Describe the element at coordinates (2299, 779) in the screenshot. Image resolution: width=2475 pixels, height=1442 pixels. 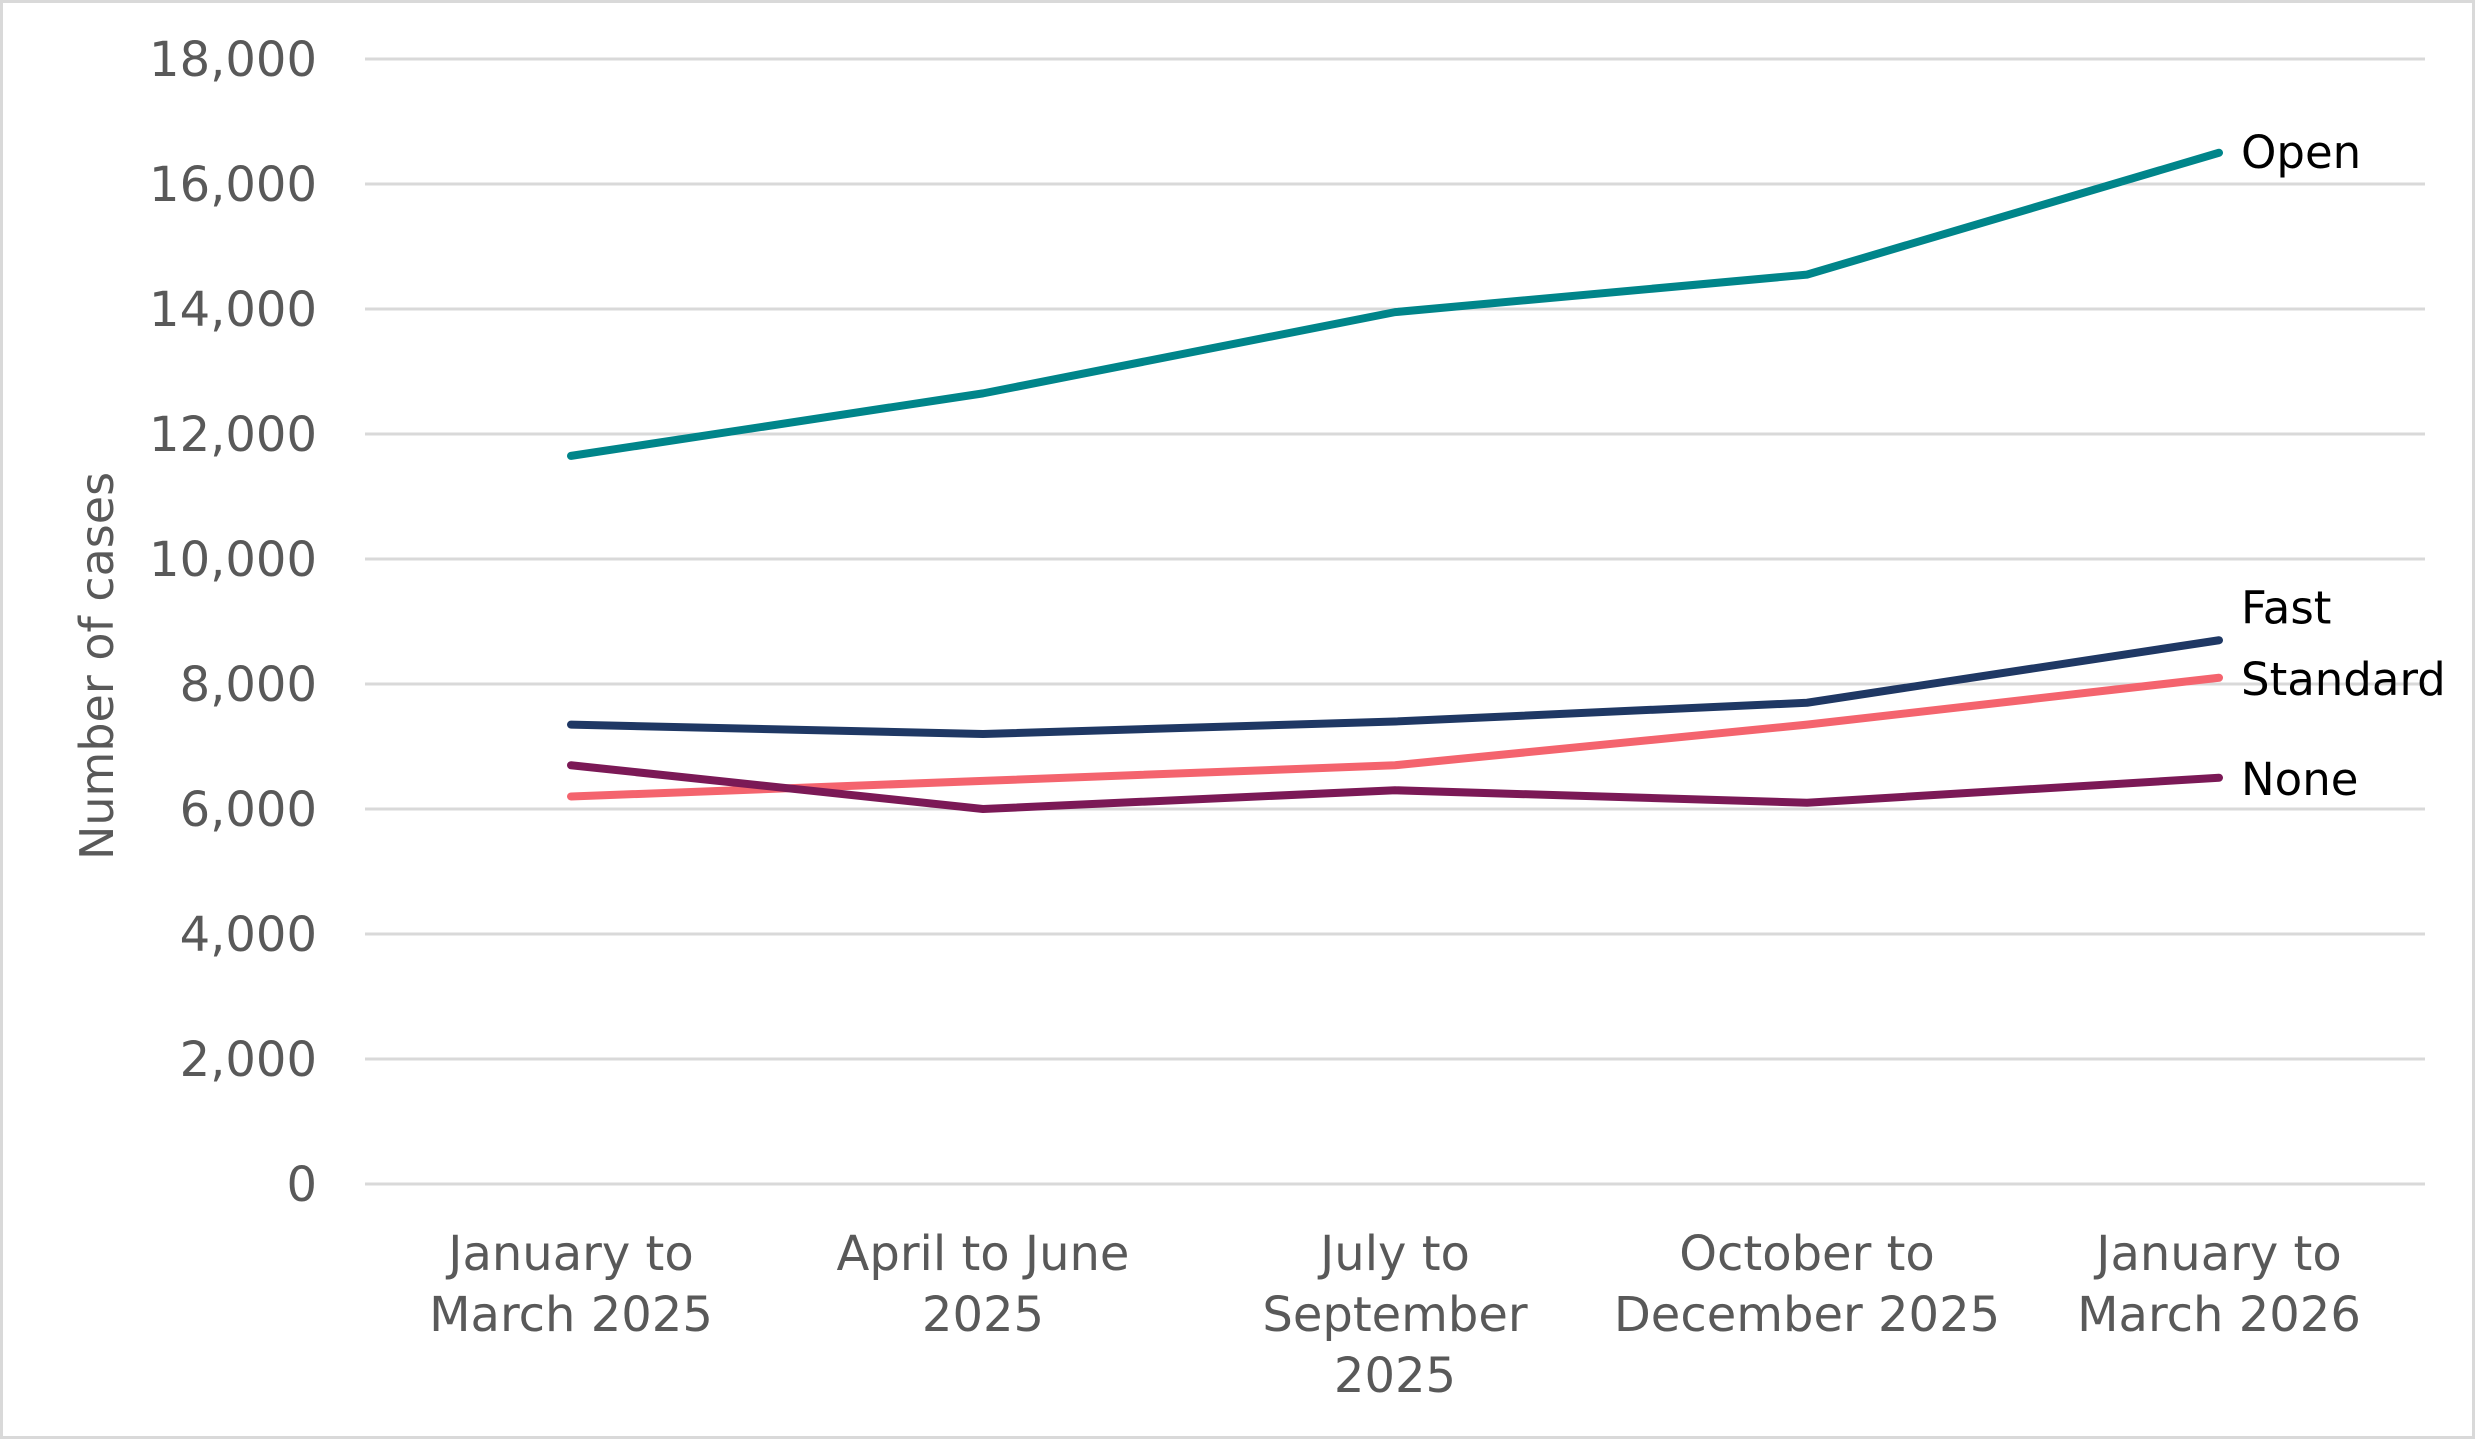
I see `series-label-none: None` at that location.